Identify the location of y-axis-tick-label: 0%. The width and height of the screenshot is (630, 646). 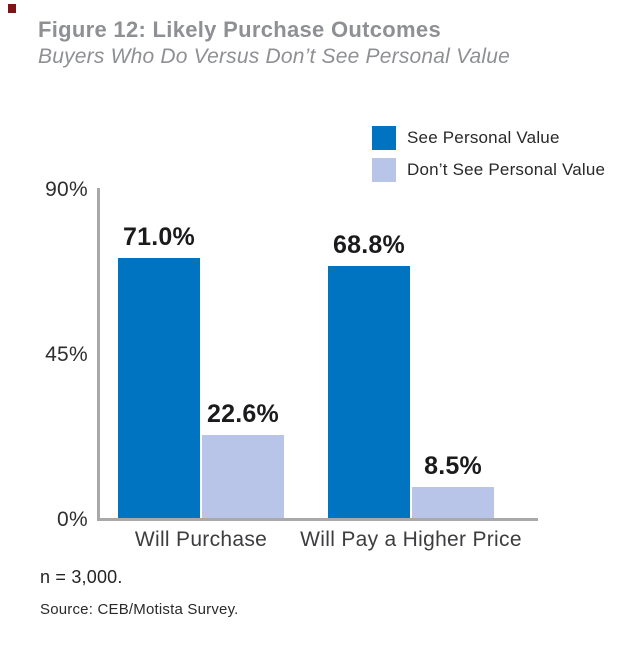
(72, 519).